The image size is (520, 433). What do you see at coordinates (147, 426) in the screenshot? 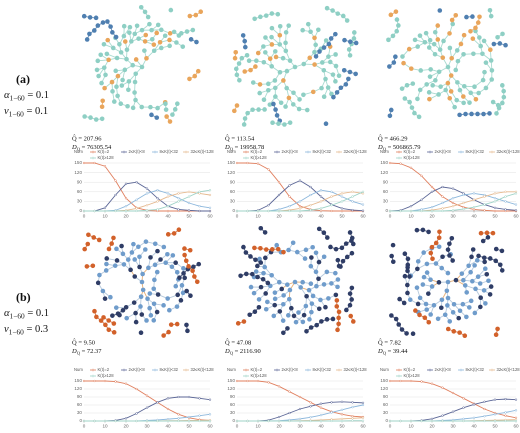
I see `x-tick-label: 30` at bounding box center [147, 426].